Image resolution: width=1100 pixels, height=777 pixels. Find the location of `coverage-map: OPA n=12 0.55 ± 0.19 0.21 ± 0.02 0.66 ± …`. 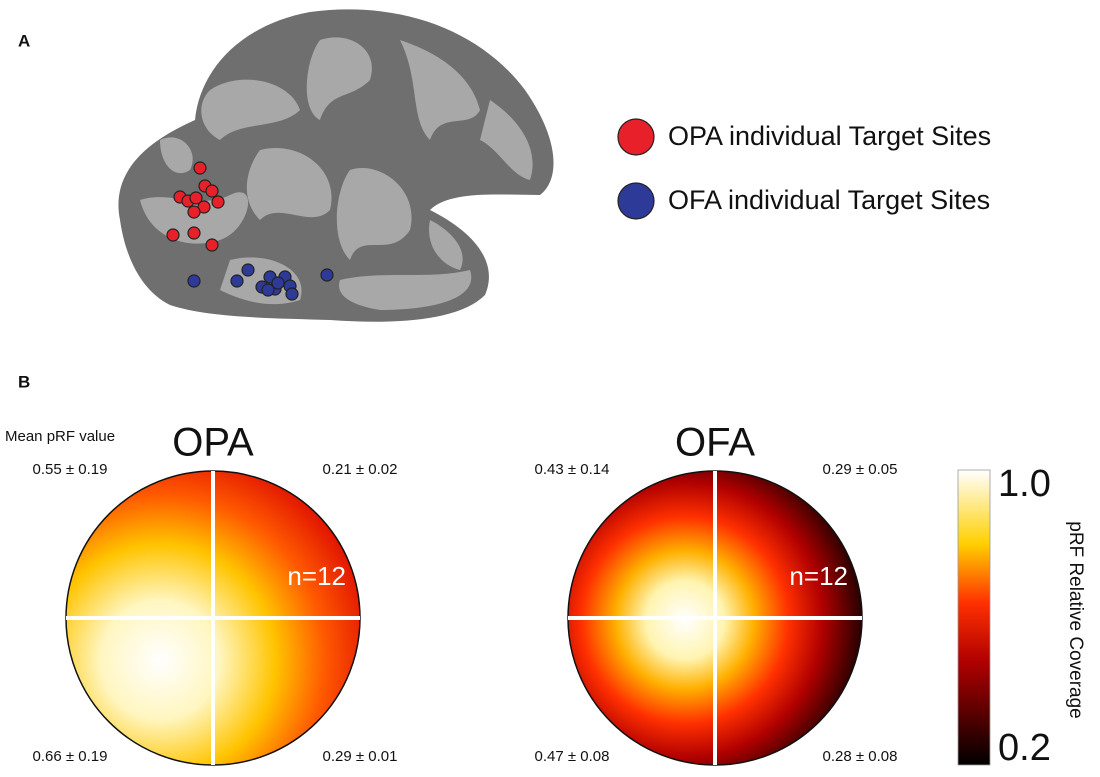

coverage-map: OPA n=12 0.55 ± 0.19 0.21 ± 0.02 0.66 ± … is located at coordinates (215, 593).